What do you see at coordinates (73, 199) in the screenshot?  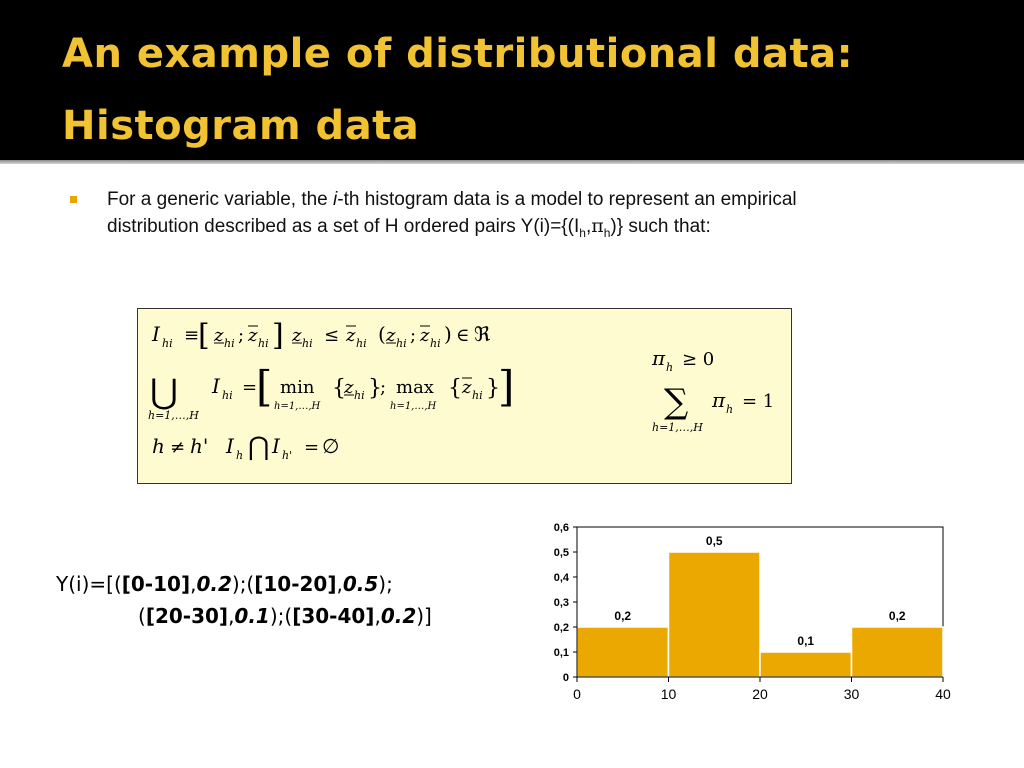 I see `square-bullet-icon` at bounding box center [73, 199].